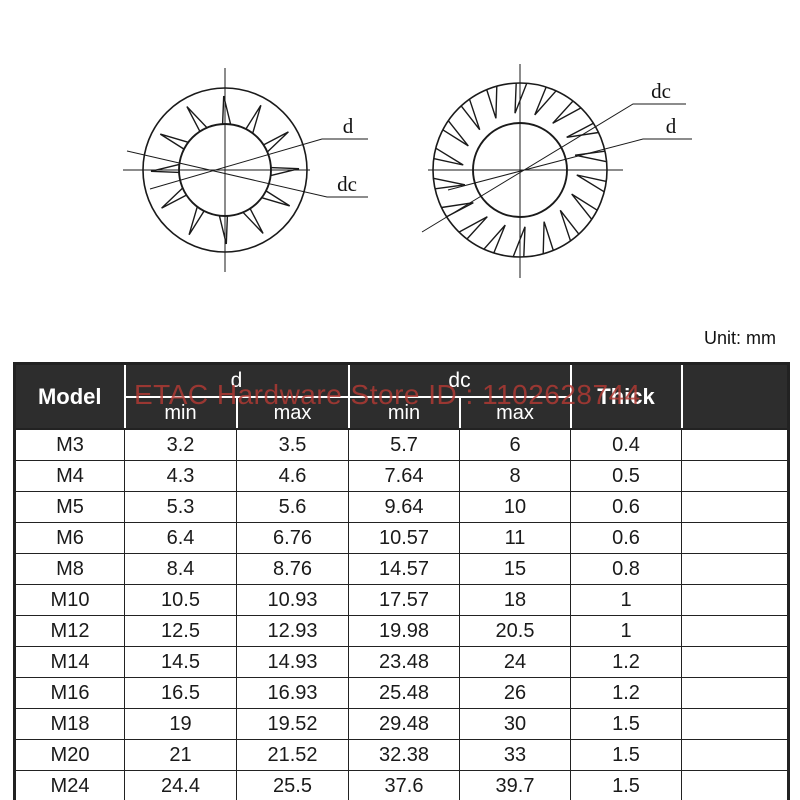 The height and width of the screenshot is (800, 800). I want to click on table-cell: 33, so click(515, 755).